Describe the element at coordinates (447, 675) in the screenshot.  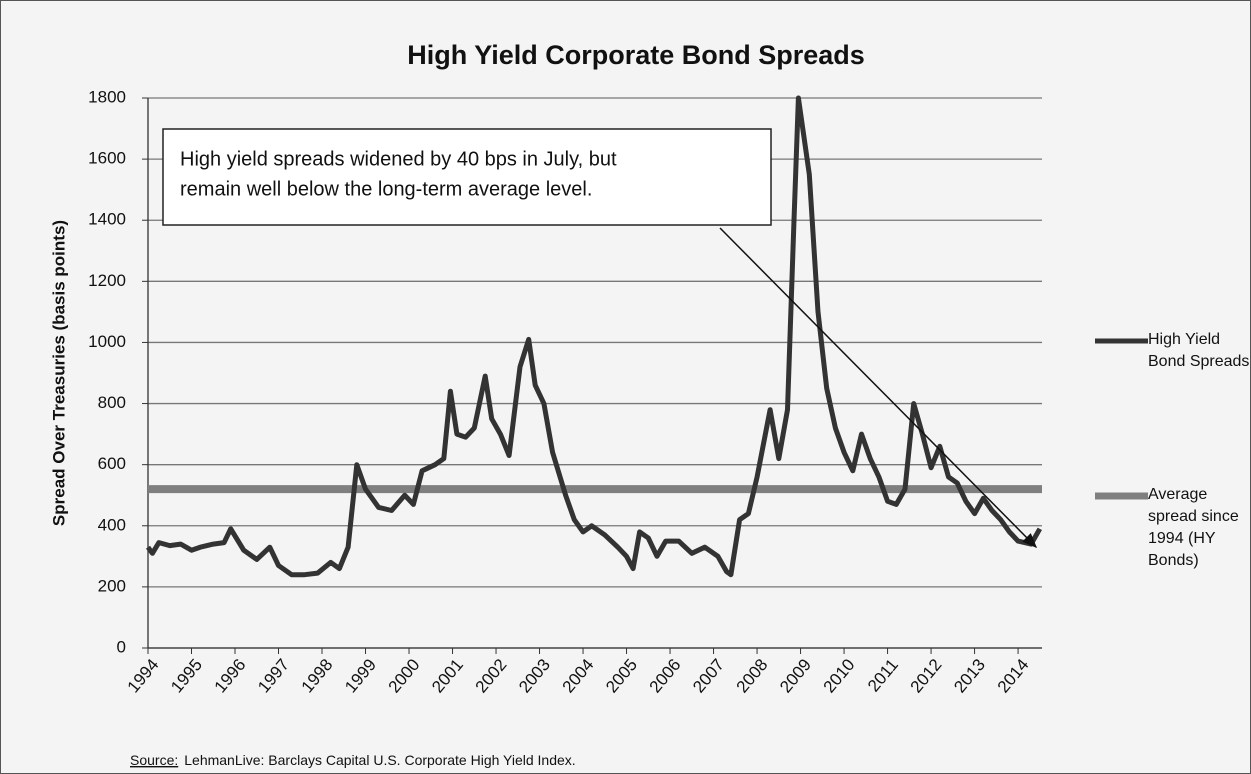
I see `x-tick-label: 2001` at that location.